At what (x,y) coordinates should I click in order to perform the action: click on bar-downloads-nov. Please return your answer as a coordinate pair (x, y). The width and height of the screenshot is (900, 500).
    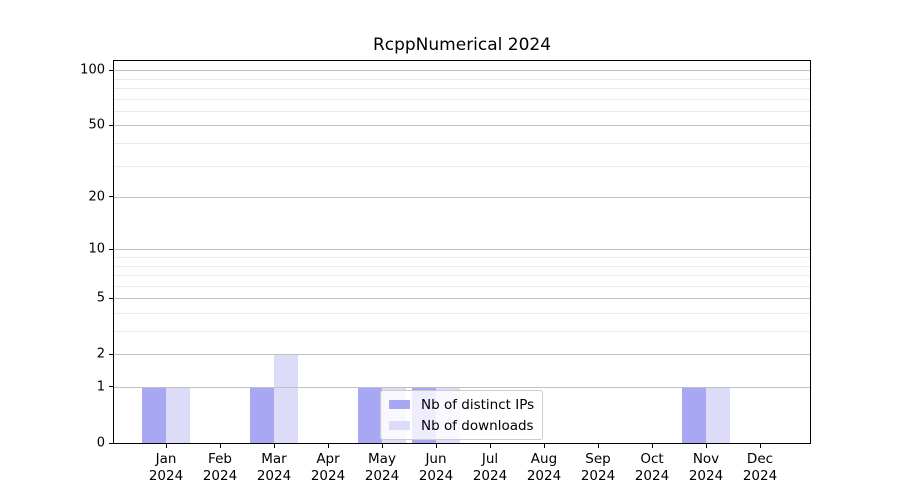
    Looking at the image, I should click on (718, 415).